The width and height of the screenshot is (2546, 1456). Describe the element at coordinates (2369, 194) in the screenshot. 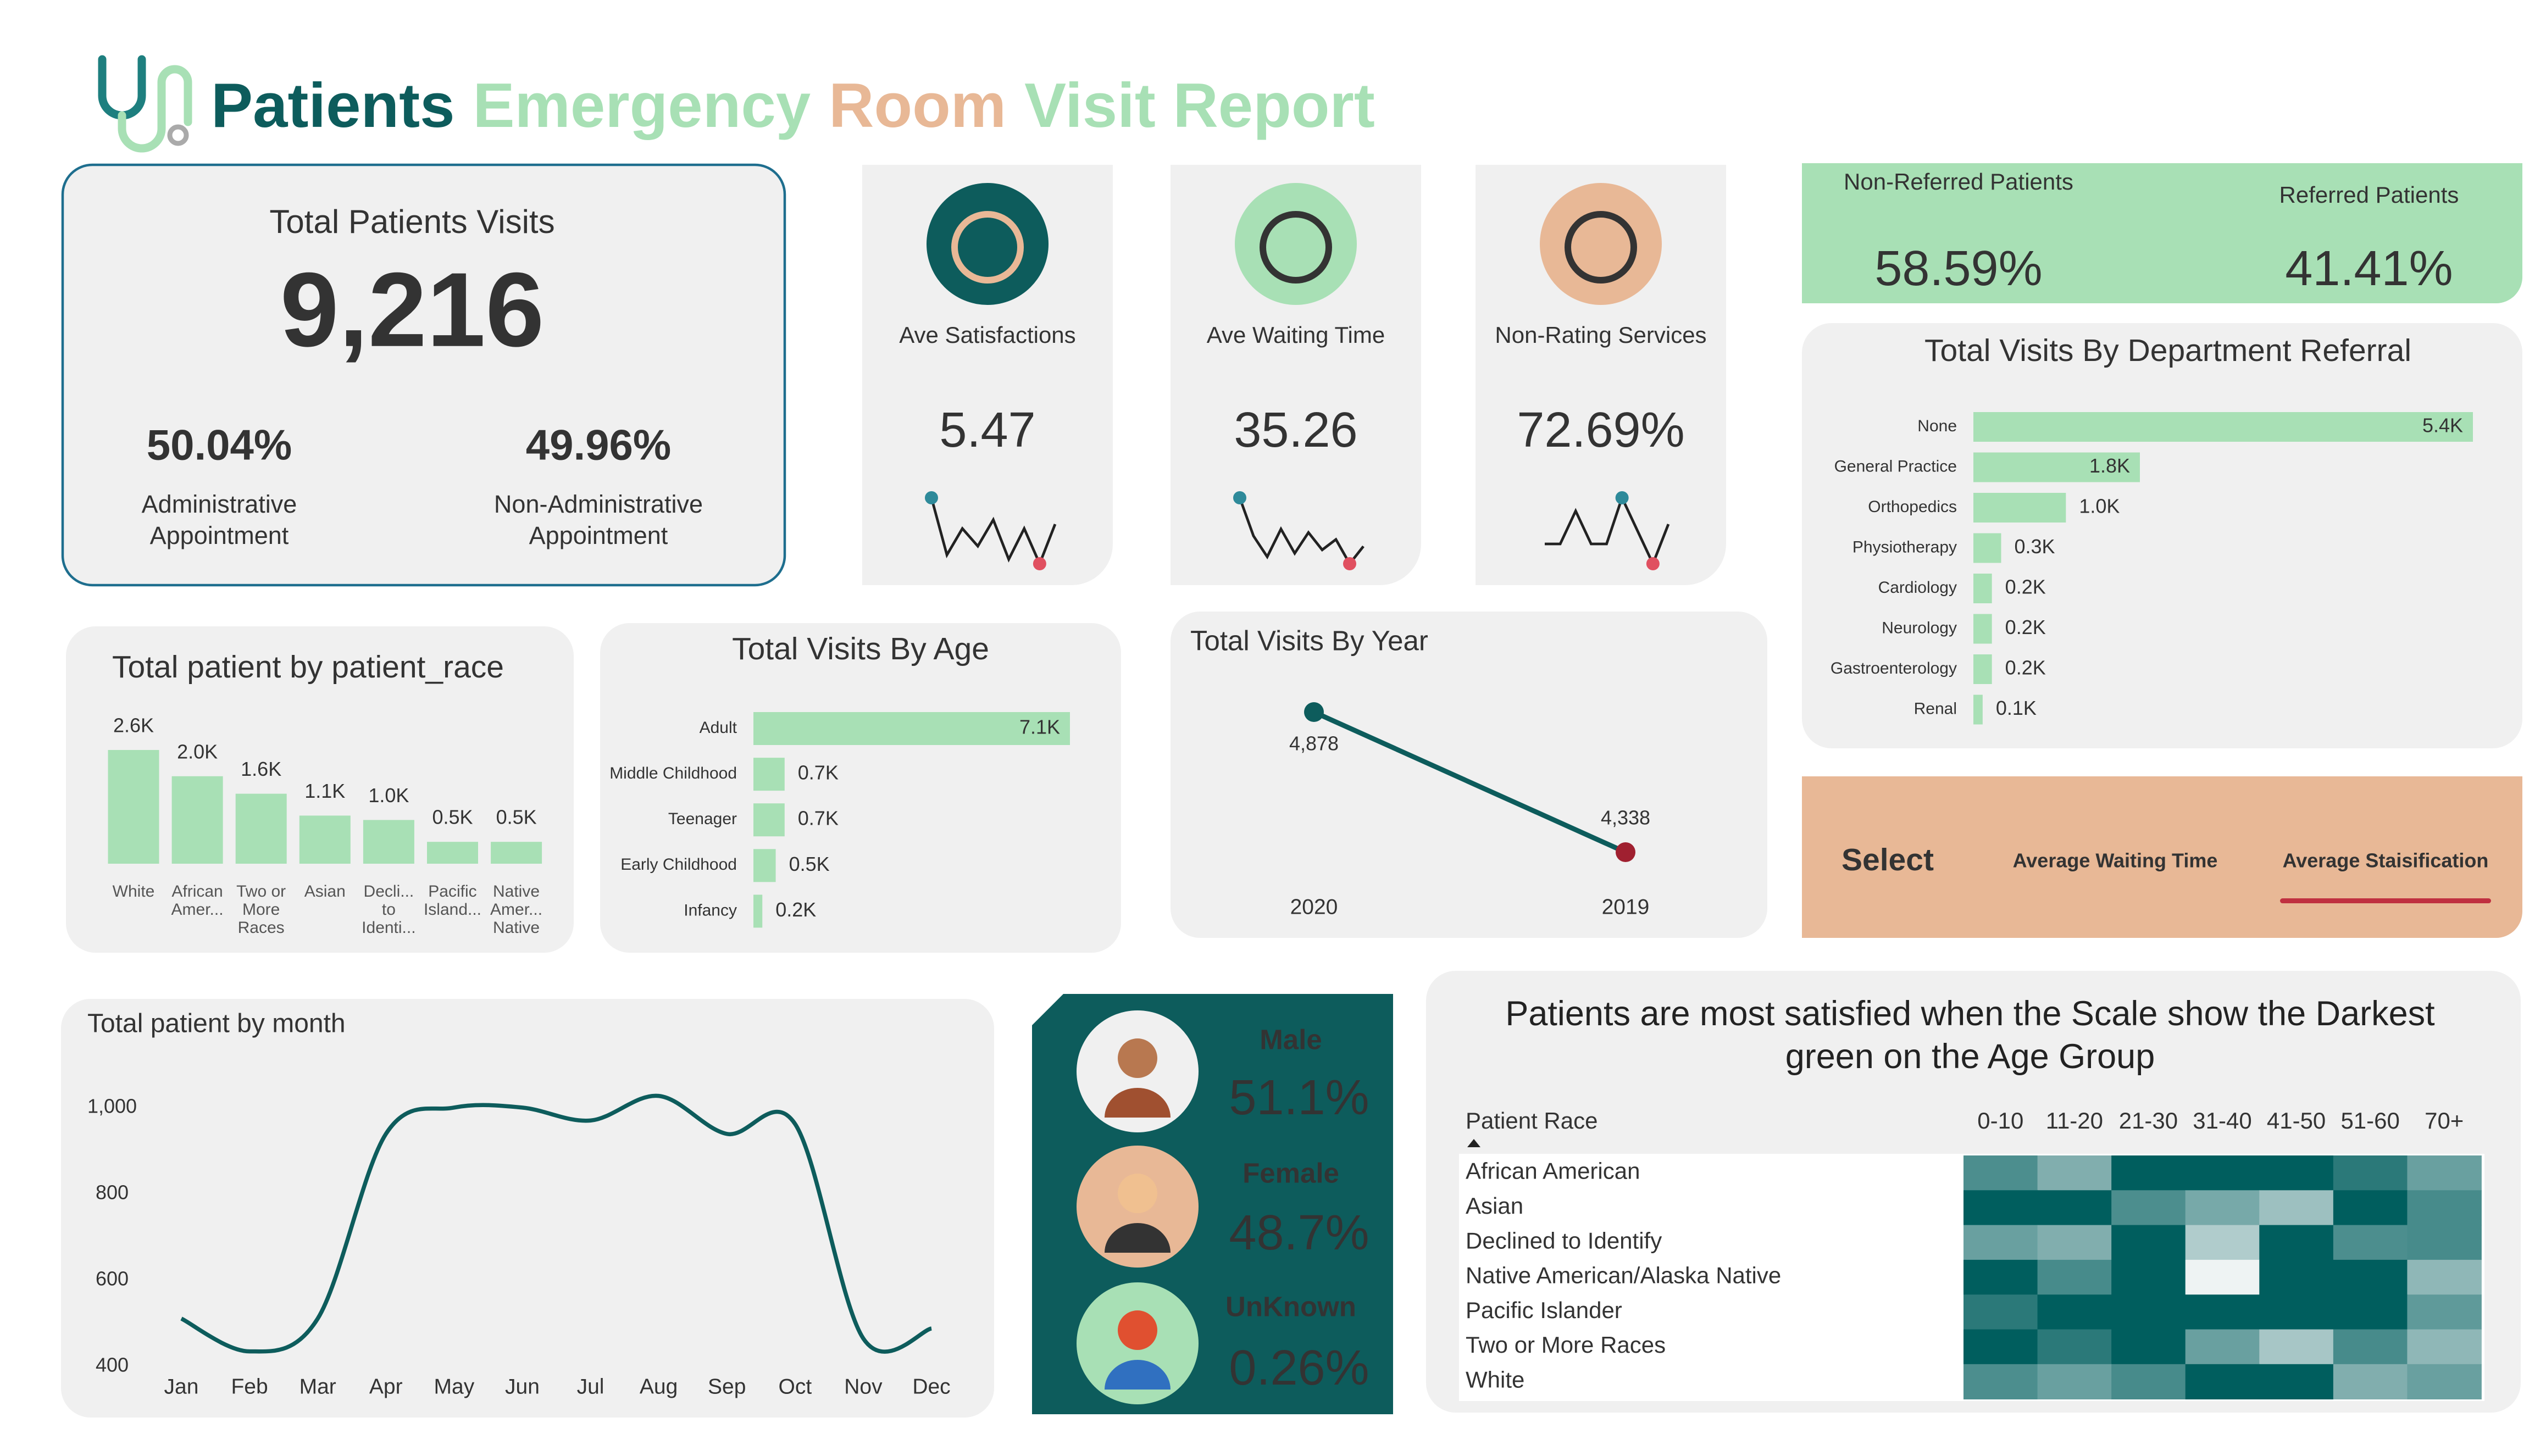

I see `referral-label: Referred Patients` at that location.